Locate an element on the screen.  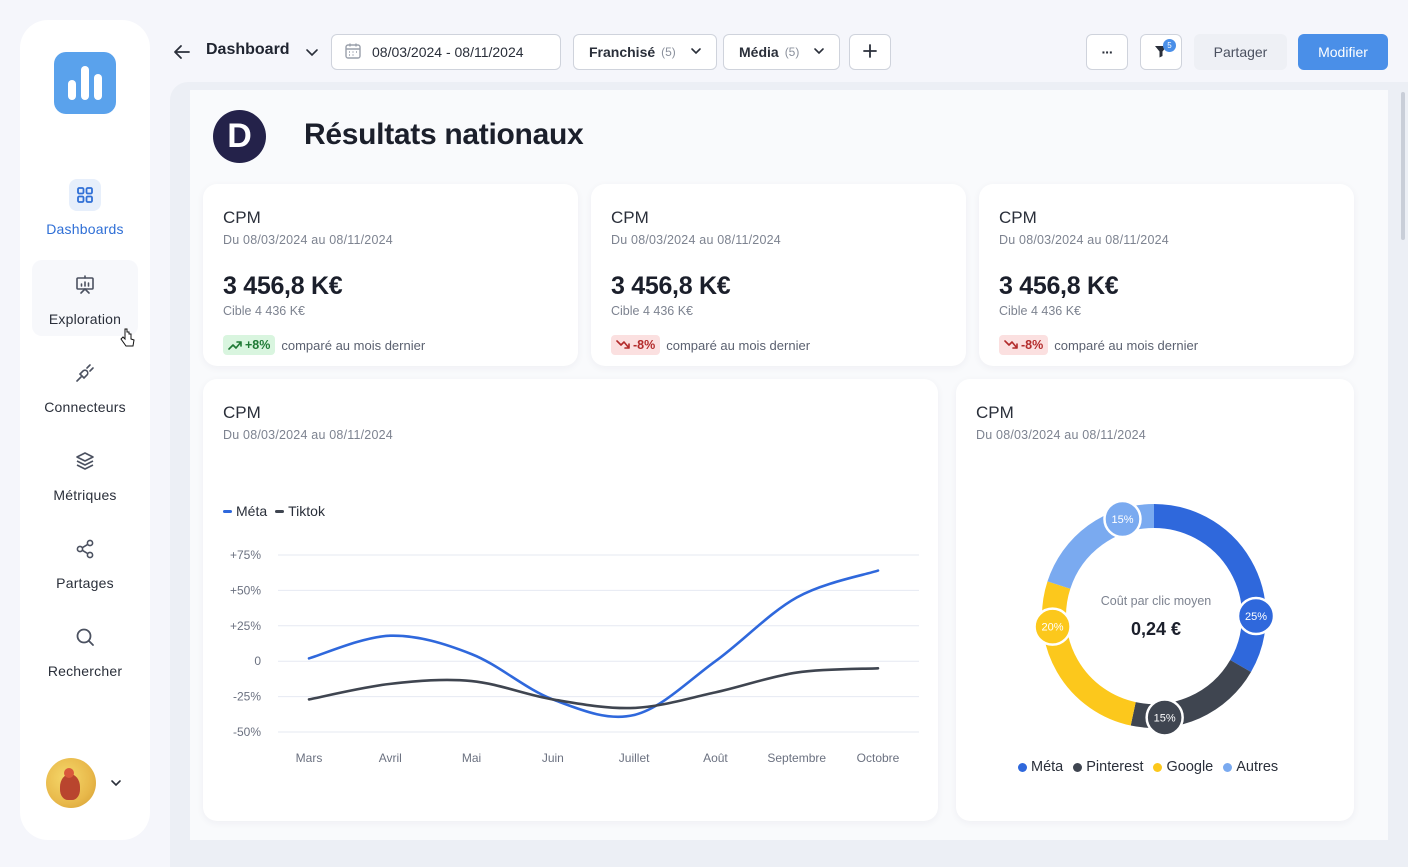
y-tick-label: +50% is located at coordinates (245, 590).